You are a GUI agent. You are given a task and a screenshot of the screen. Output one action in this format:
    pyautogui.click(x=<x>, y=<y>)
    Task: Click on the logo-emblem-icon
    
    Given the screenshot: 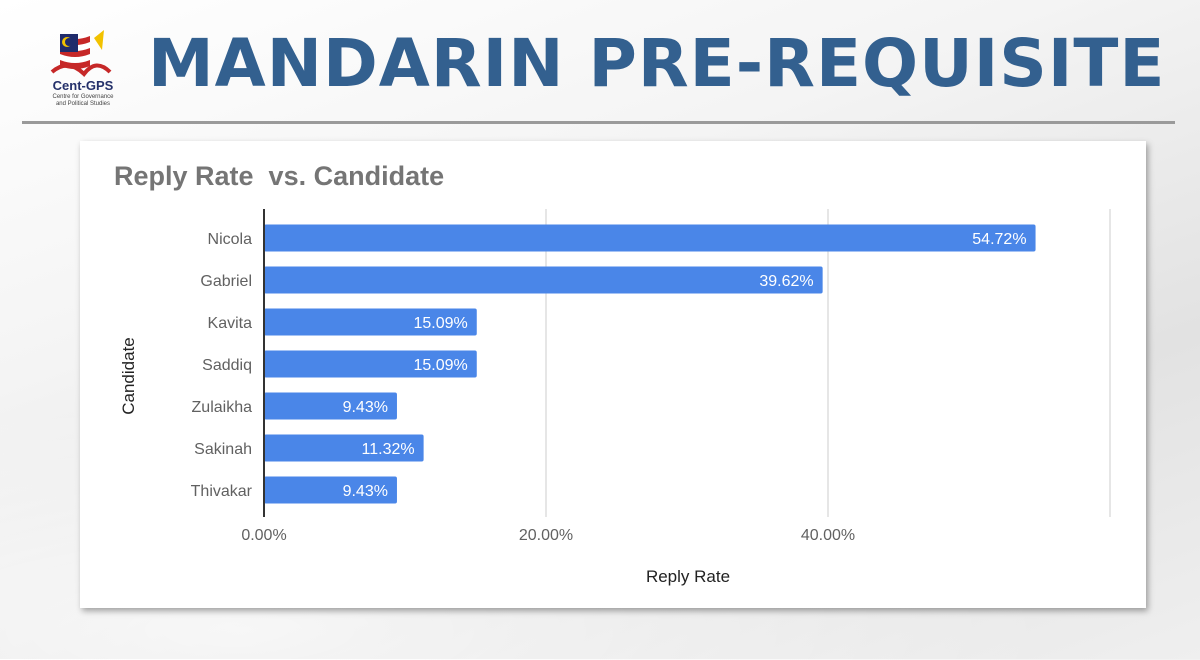 What is the action you would take?
    pyautogui.click(x=81, y=54)
    